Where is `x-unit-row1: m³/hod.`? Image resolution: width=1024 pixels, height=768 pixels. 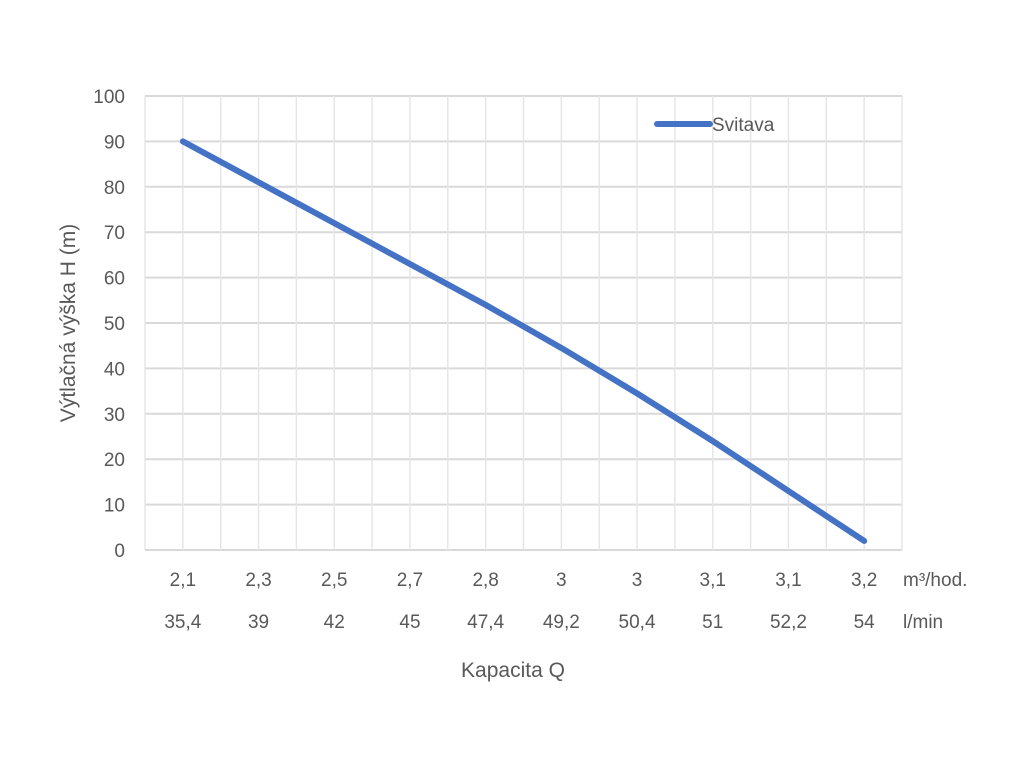 x-unit-row1: m³/hod. is located at coordinates (935, 580).